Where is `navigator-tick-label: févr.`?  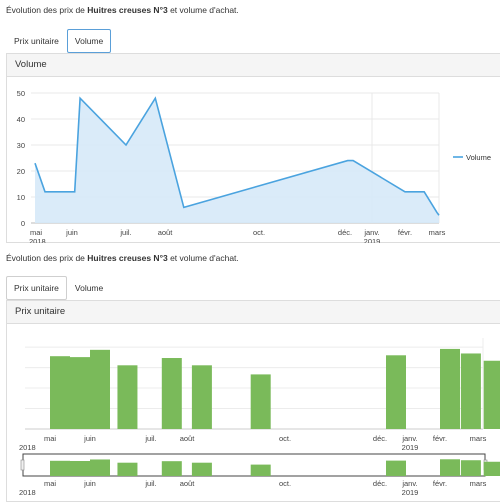
navigator-tick-label: févr. is located at coordinates (440, 483).